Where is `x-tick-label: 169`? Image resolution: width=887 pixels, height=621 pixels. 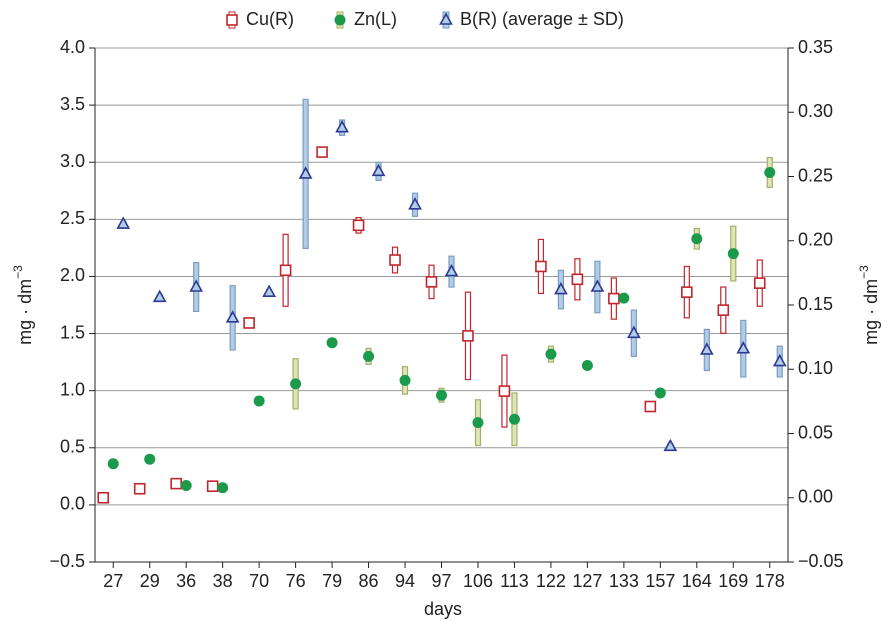
x-tick-label: 169 is located at coordinates (733, 581).